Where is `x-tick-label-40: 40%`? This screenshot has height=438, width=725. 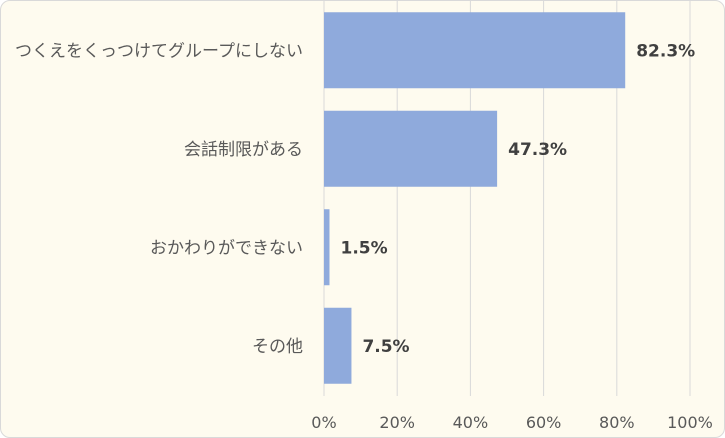
x-tick-label-40: 40% is located at coordinates (471, 422).